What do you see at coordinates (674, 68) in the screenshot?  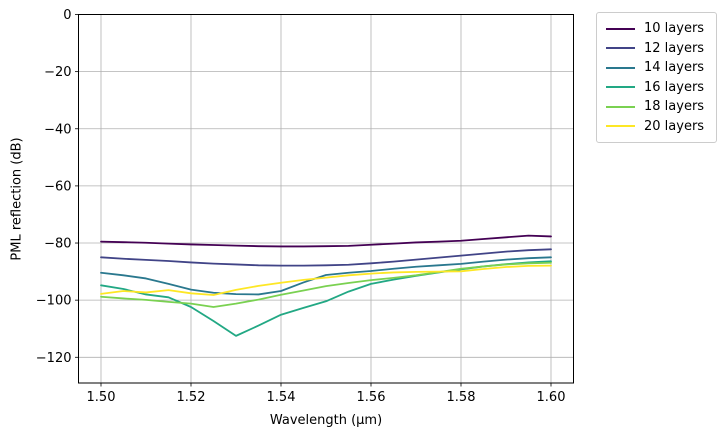 I see `legend-label: 14 layers` at bounding box center [674, 68].